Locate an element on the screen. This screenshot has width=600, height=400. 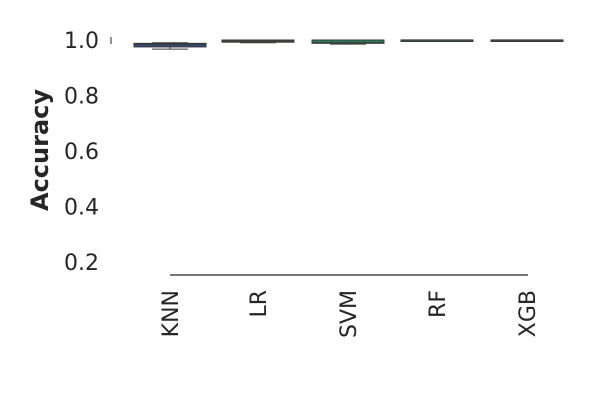
x-axis-ticks: KNN LR SVM RF XGB is located at coordinates (350, 314).